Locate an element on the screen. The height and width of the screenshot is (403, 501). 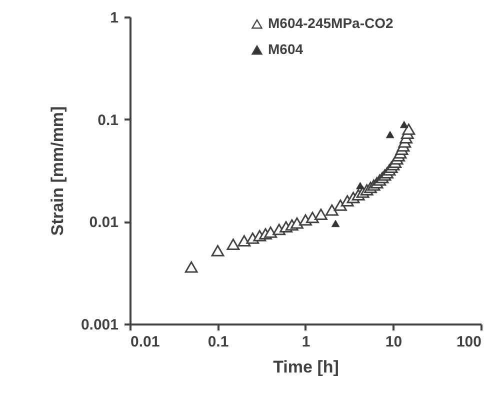
y-tick-label: 0.001 is located at coordinates (99, 325).